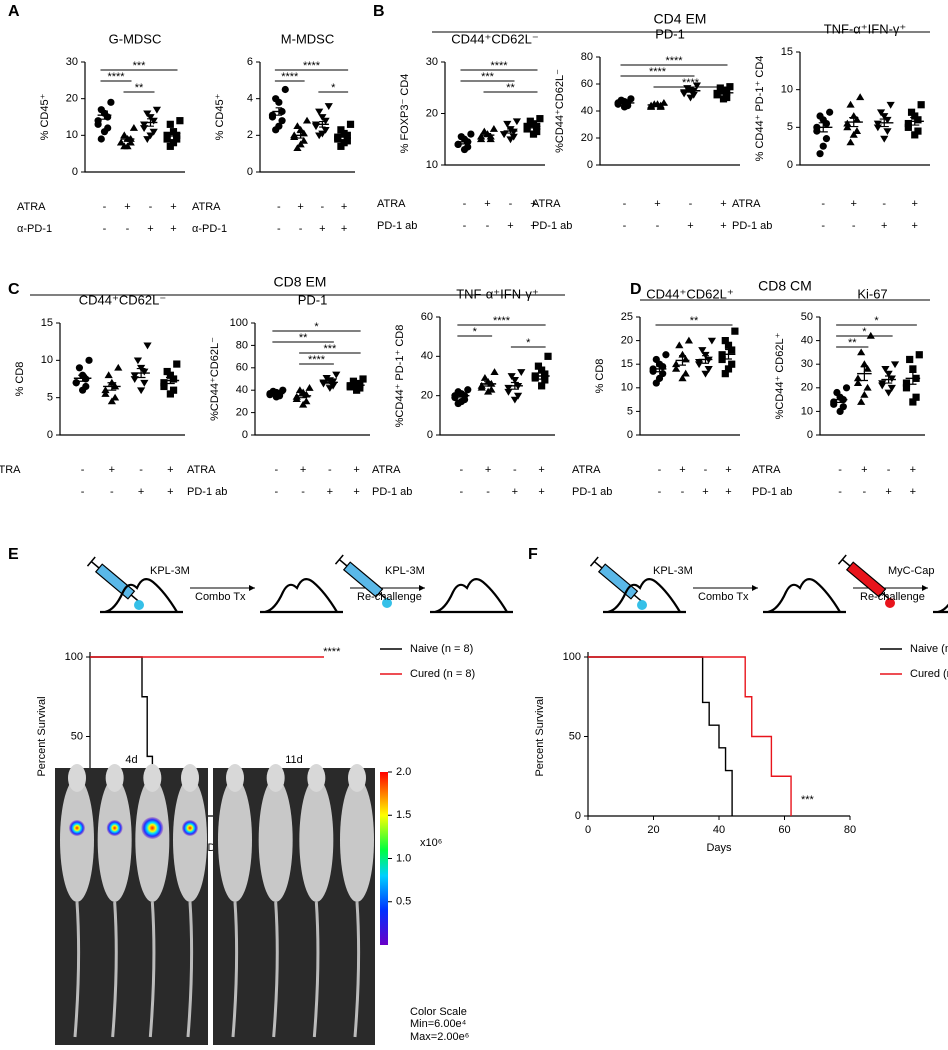 This screenshot has height=1050, width=948. What do you see at coordinates (439, 1037) in the screenshot?
I see `scale-max: Max=2.00e⁶` at bounding box center [439, 1037].